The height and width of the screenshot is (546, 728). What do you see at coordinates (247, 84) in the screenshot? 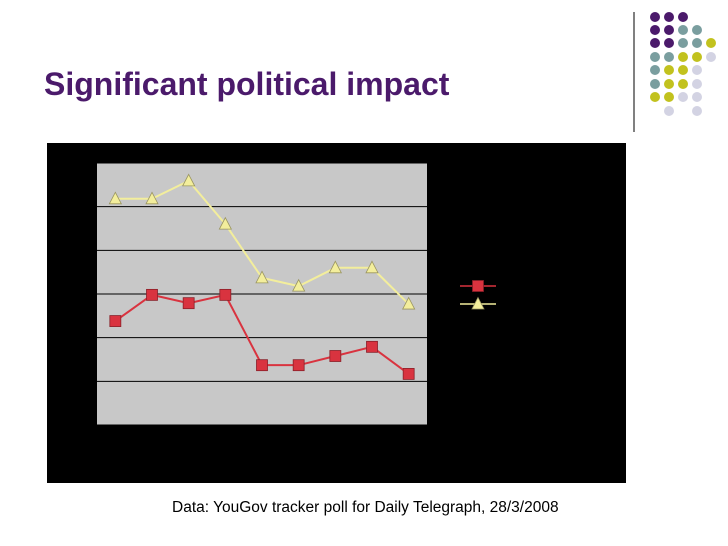
I see `slide-title: Significant political impact` at bounding box center [247, 84].